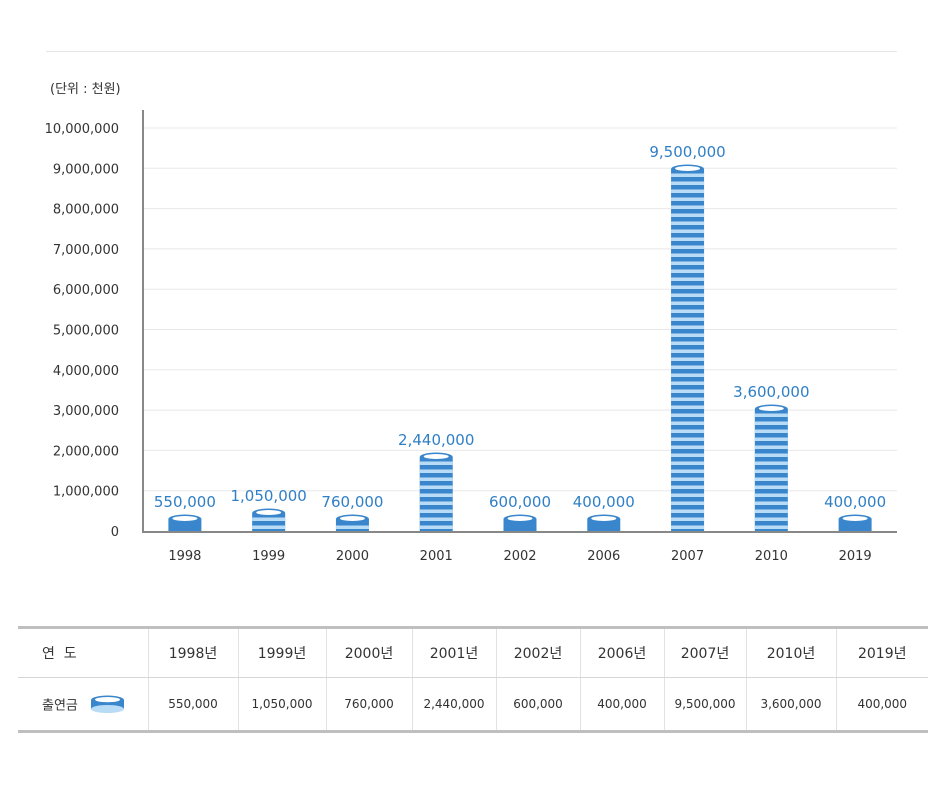 Image resolution: width=945 pixels, height=787 pixels. Describe the element at coordinates (86, 411) in the screenshot. I see `y-tick-label: 3,000,000` at that location.